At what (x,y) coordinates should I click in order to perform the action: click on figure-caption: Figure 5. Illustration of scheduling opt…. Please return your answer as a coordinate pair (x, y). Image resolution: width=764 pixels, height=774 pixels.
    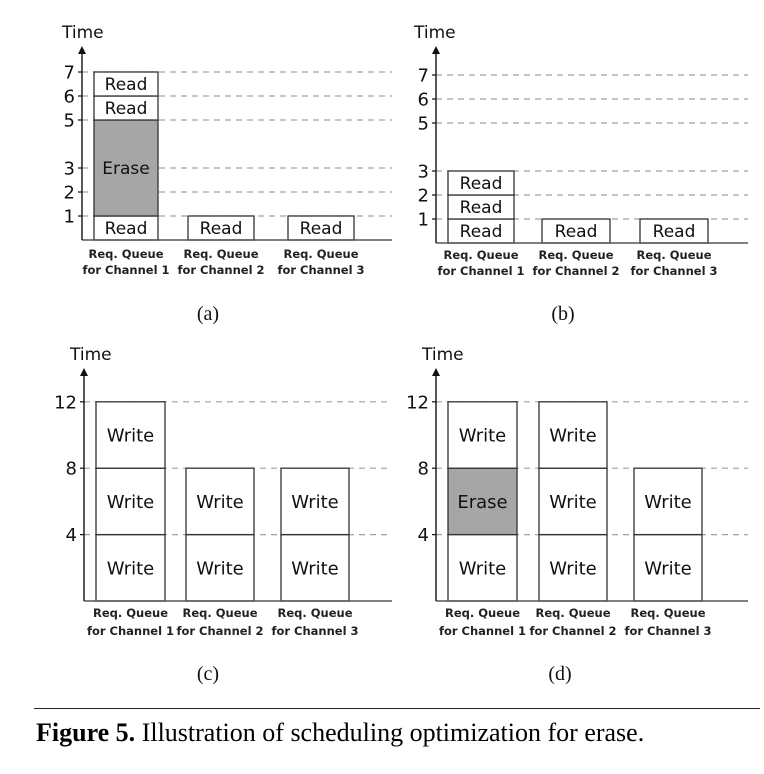
    Looking at the image, I should click on (399, 733).